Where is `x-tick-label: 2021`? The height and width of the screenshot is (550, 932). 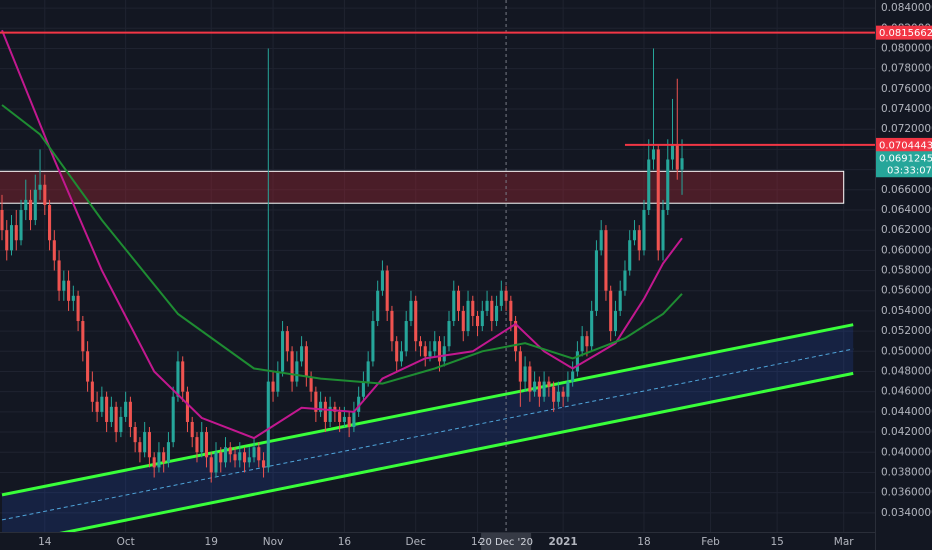 x-tick-label: 2021 is located at coordinates (563, 542).